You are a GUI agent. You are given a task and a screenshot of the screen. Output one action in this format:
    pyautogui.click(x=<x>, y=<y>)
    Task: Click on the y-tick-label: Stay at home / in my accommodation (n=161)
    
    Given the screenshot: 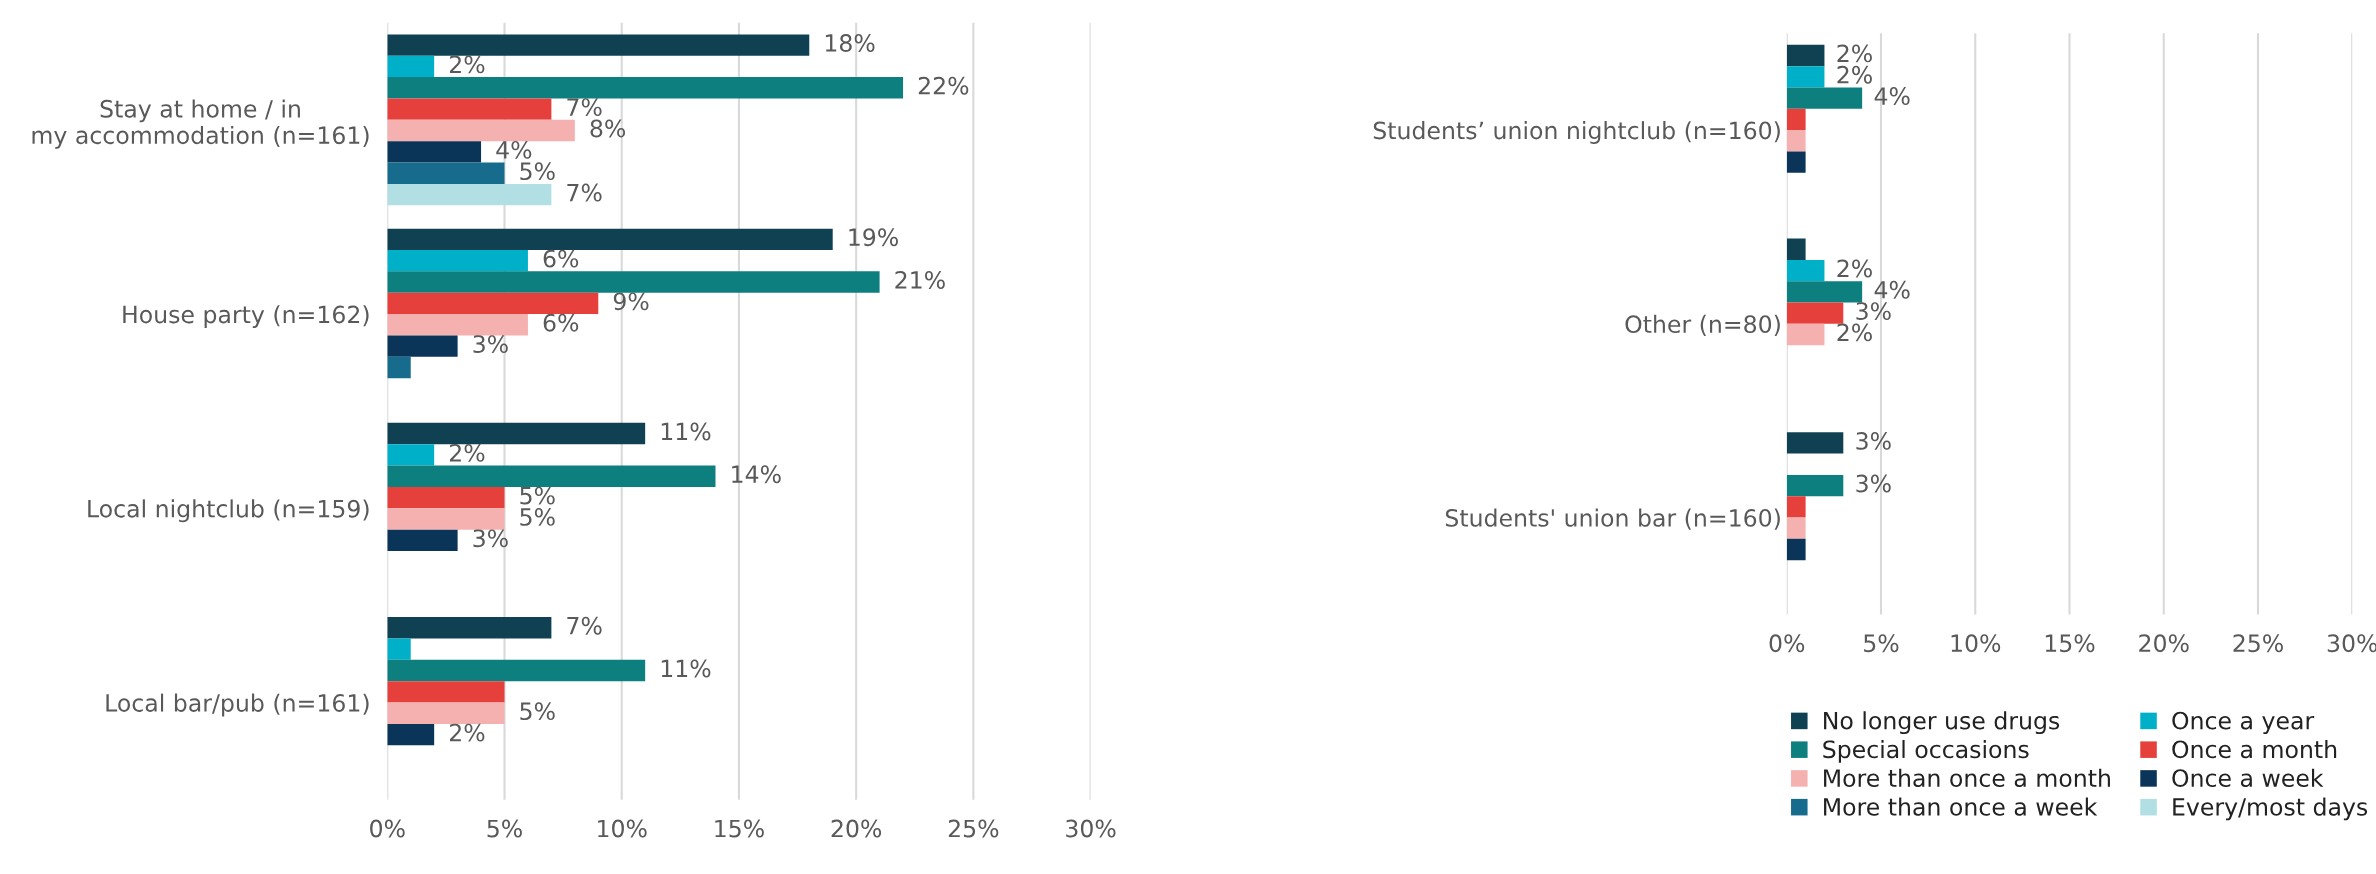 What is the action you would take?
    pyautogui.click(x=200, y=124)
    